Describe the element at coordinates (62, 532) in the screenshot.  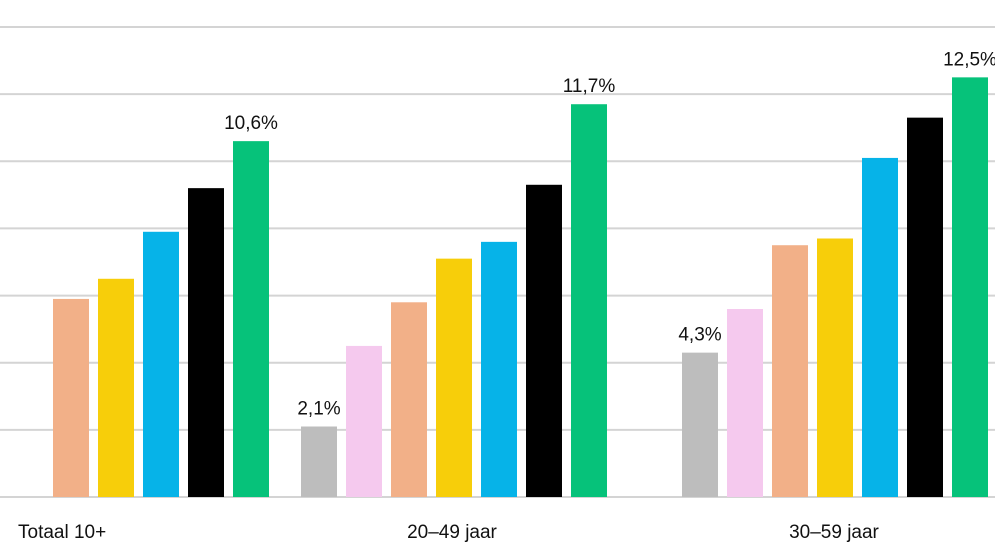
I see `category-label-totaal: Totaal 10+` at that location.